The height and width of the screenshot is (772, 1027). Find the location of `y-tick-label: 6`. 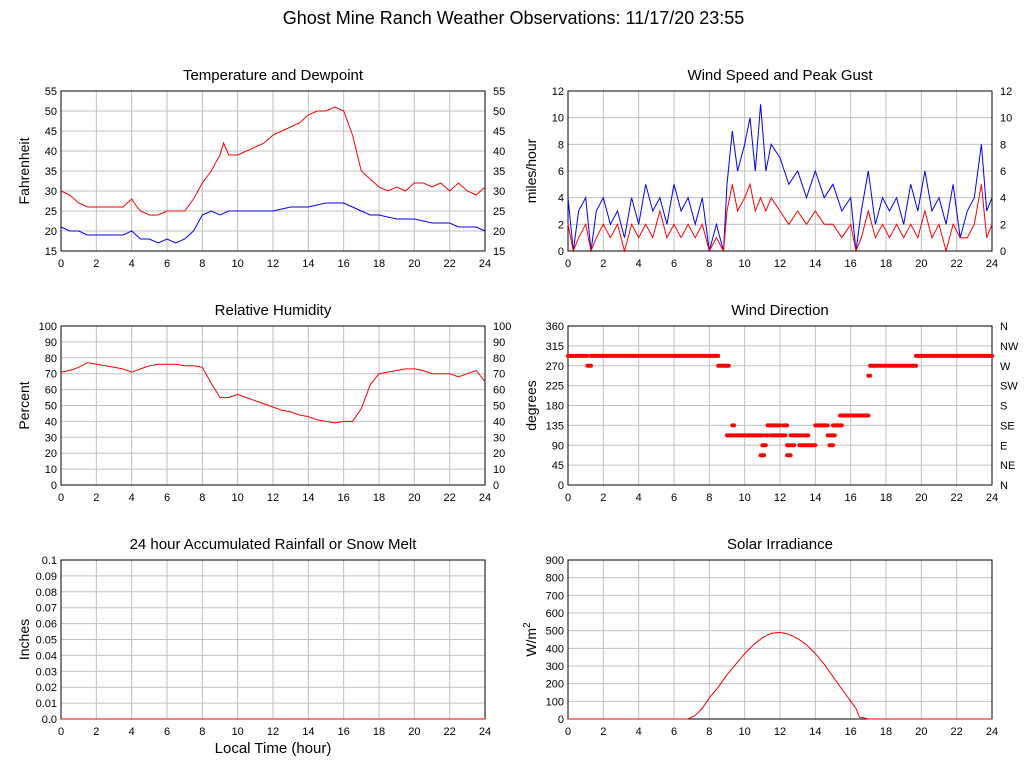

y-tick-label: 6 is located at coordinates (561, 172).